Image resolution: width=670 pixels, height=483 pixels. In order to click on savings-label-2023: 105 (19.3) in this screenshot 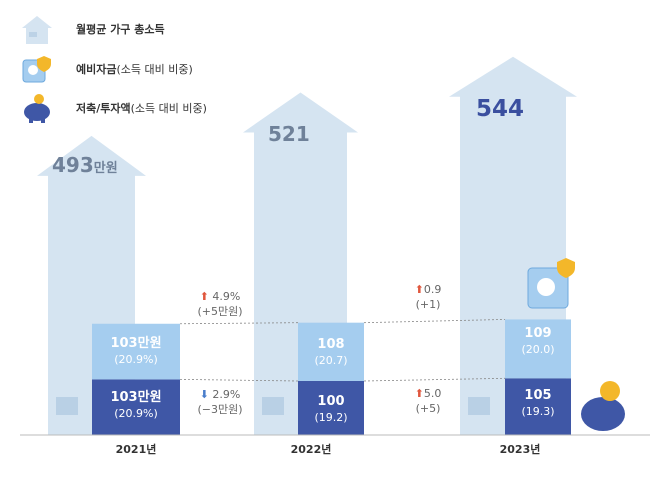, I will do `click(538, 403)`.